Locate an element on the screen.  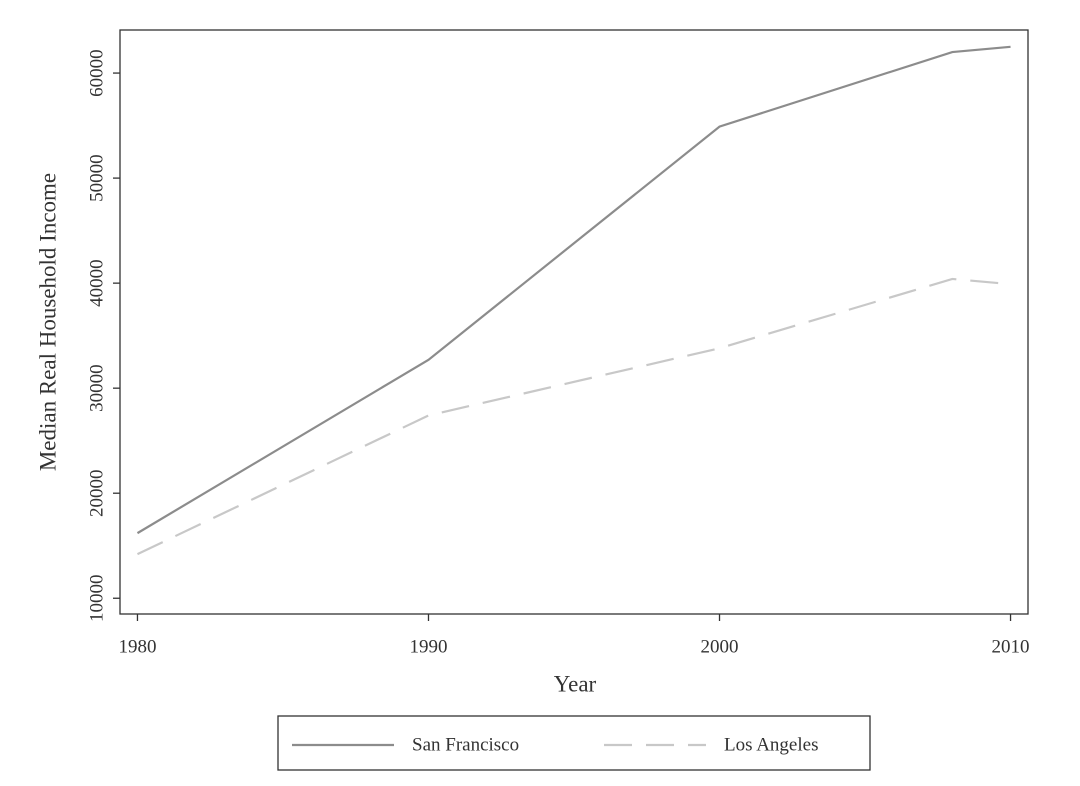
x-tick-label: 2000 is located at coordinates (720, 646).